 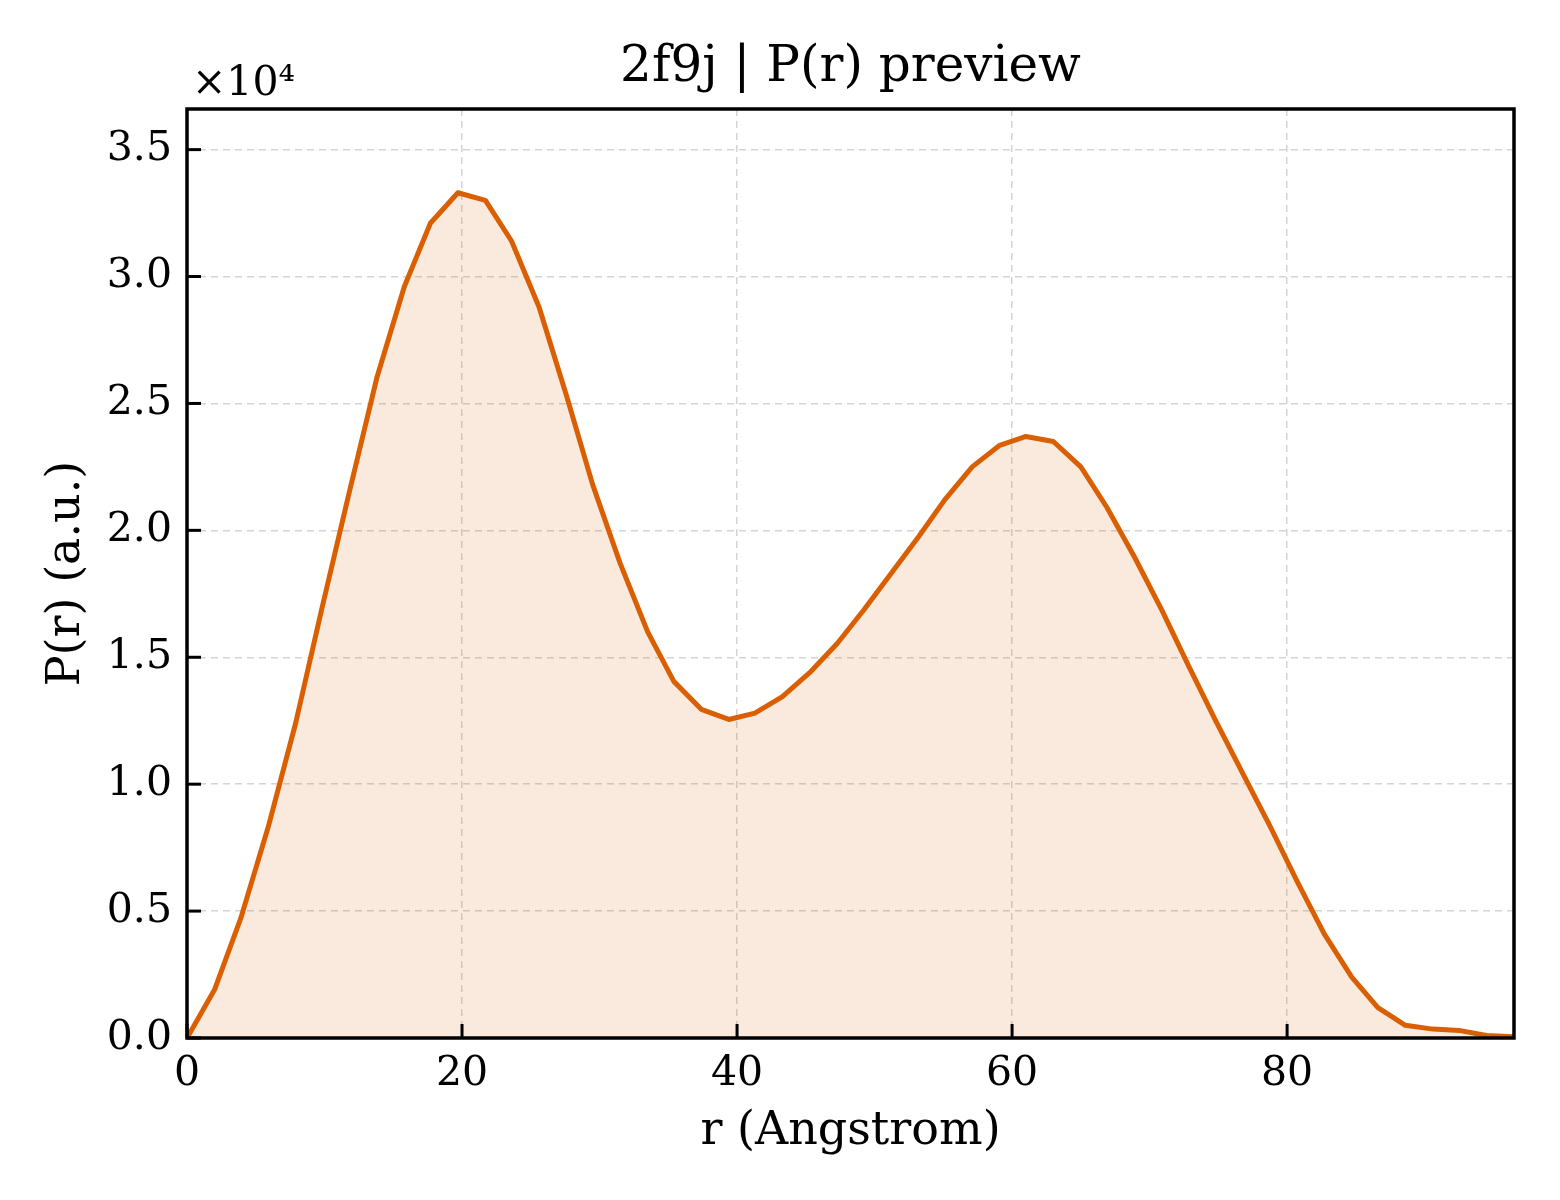 I want to click on y-tick-label: 3.0, so click(x=139, y=273).